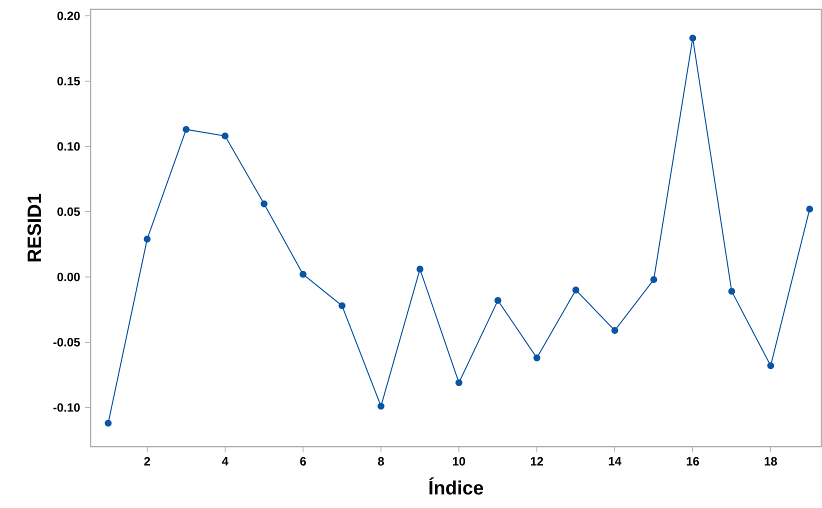  I want to click on y-tick-label: -0.10, so click(66, 407).